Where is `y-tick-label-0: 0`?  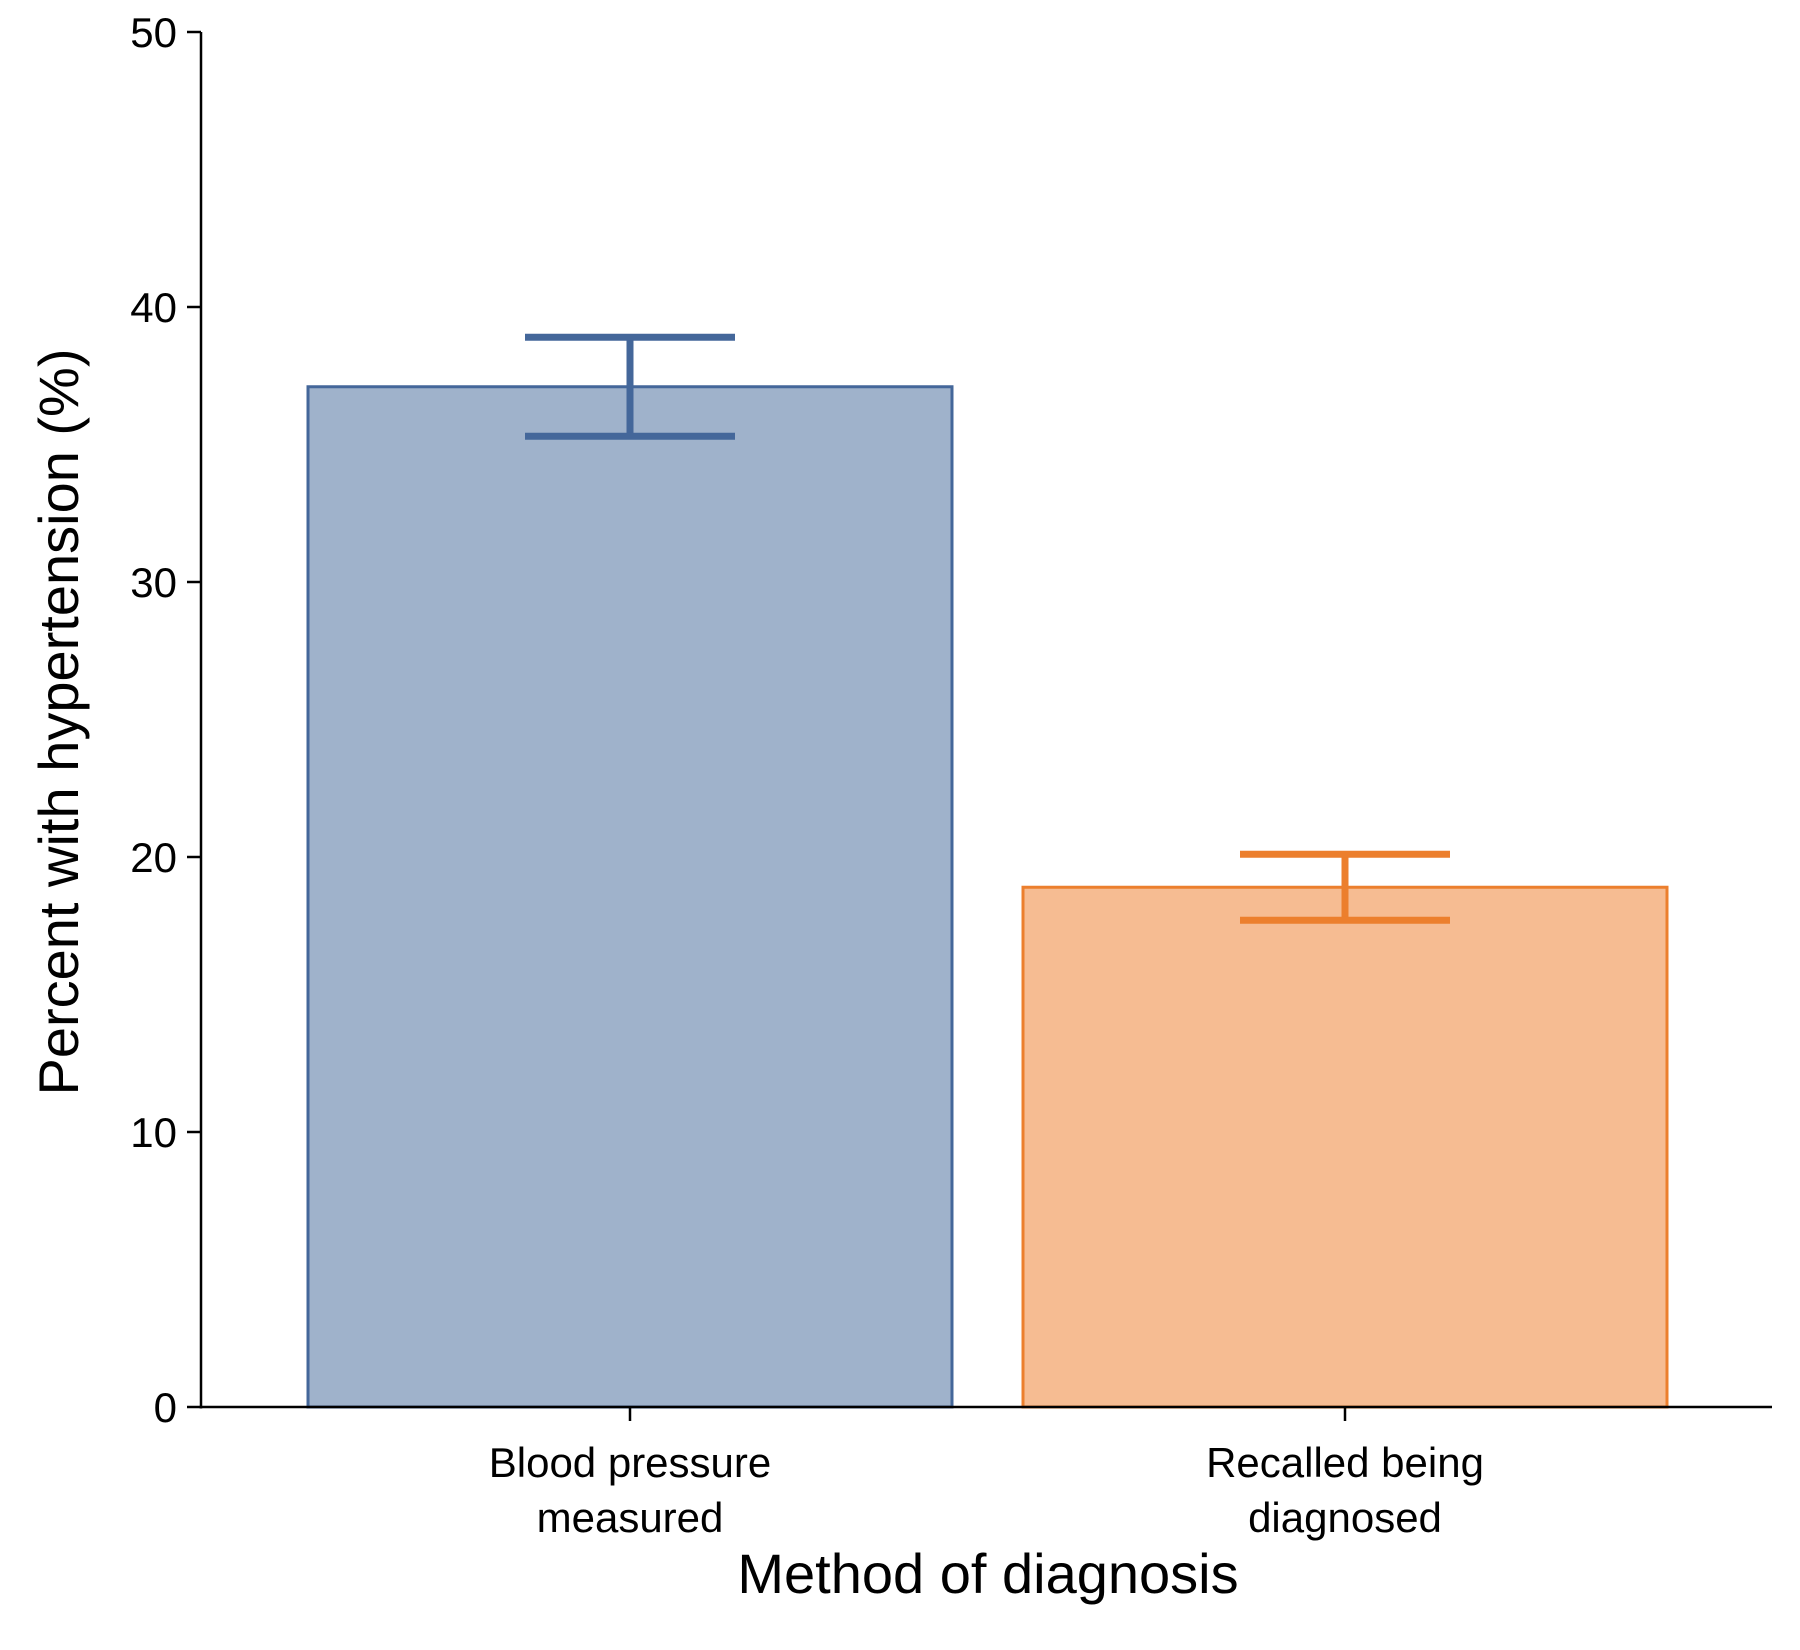 y-tick-label-0: 0 is located at coordinates (165, 1407).